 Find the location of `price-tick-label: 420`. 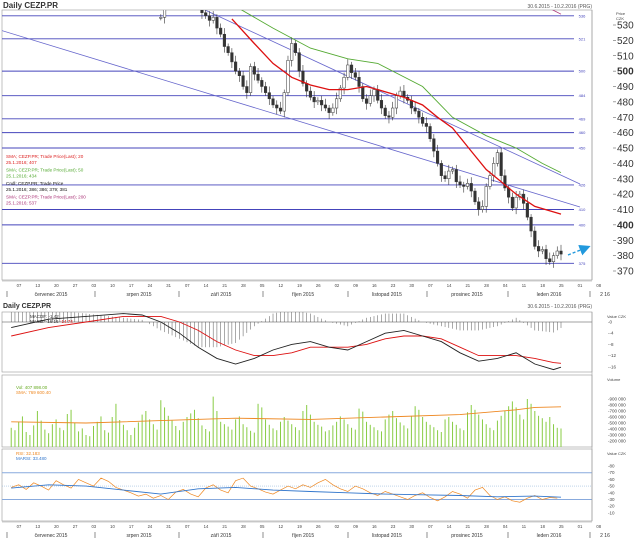

price-tick-label: 420 is located at coordinates (625, 195).